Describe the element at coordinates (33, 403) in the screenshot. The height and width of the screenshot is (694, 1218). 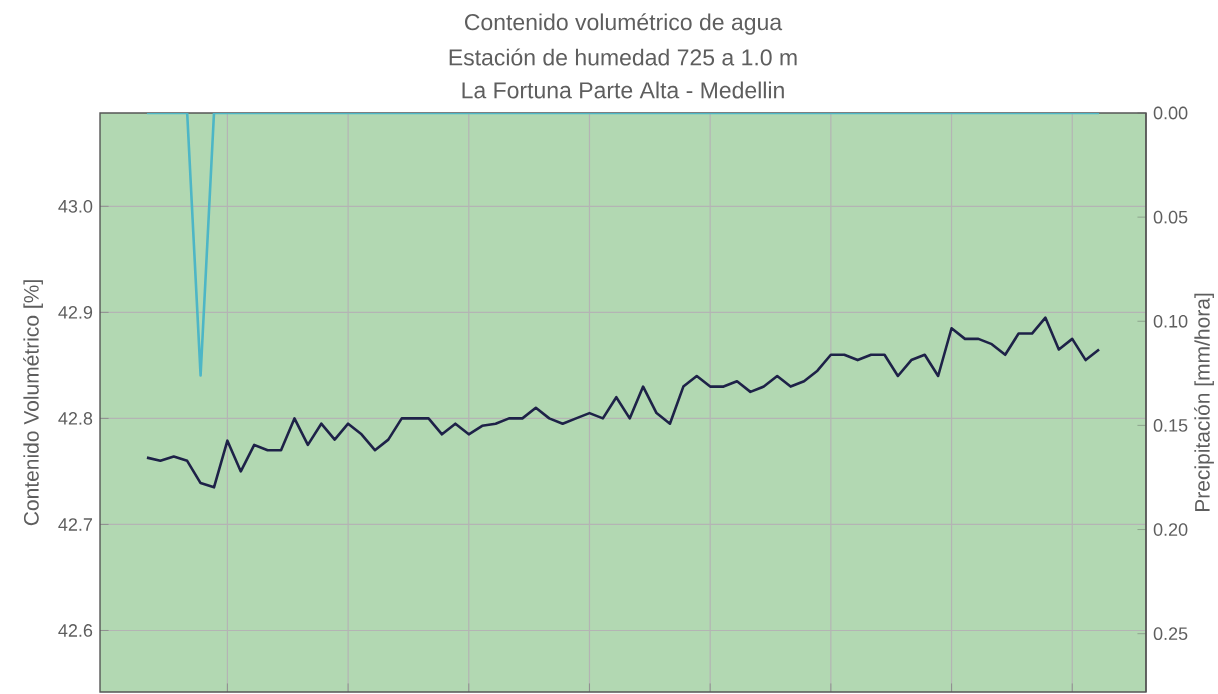
I see `y-axis-title: Contenido Volumétrico [%]` at that location.